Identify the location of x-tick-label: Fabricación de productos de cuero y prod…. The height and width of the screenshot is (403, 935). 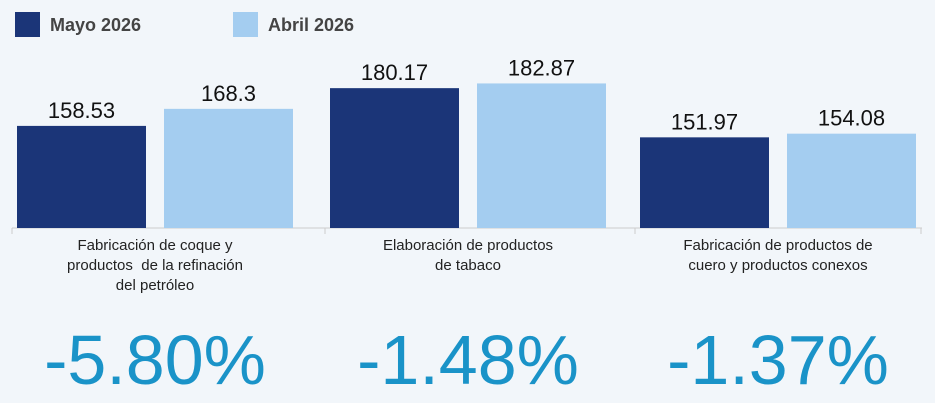
(778, 255).